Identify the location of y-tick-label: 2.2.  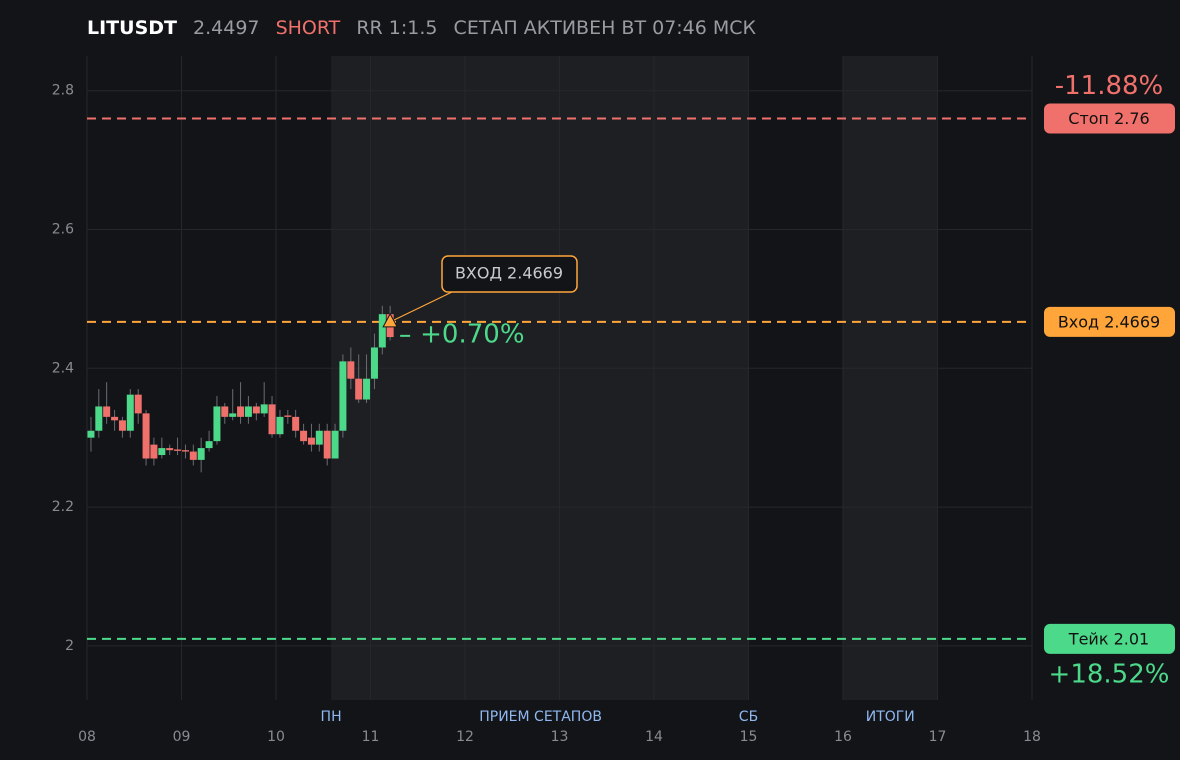
(63, 507).